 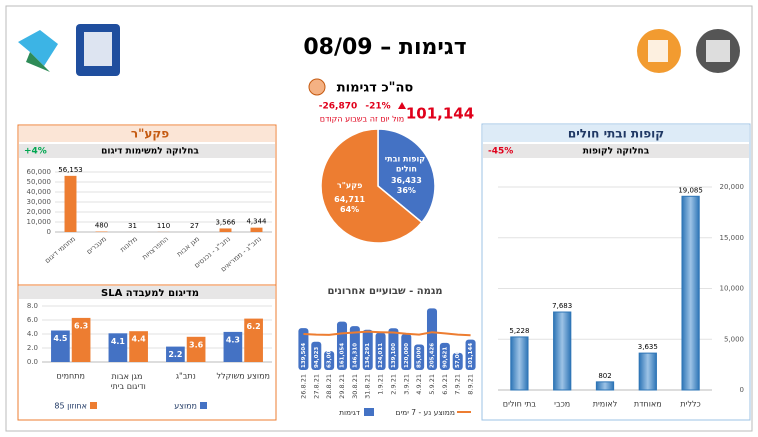 I want to click on data-label: 110, so click(x=163, y=226).